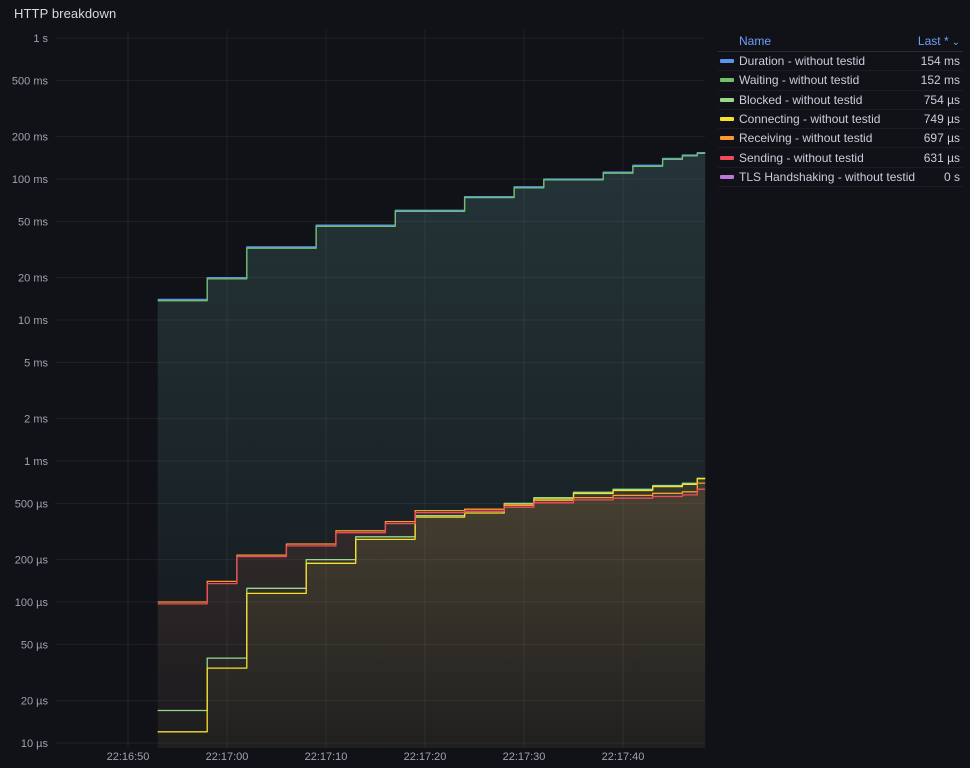  I want to click on y-tick-label: 10 µs, so click(35, 744).